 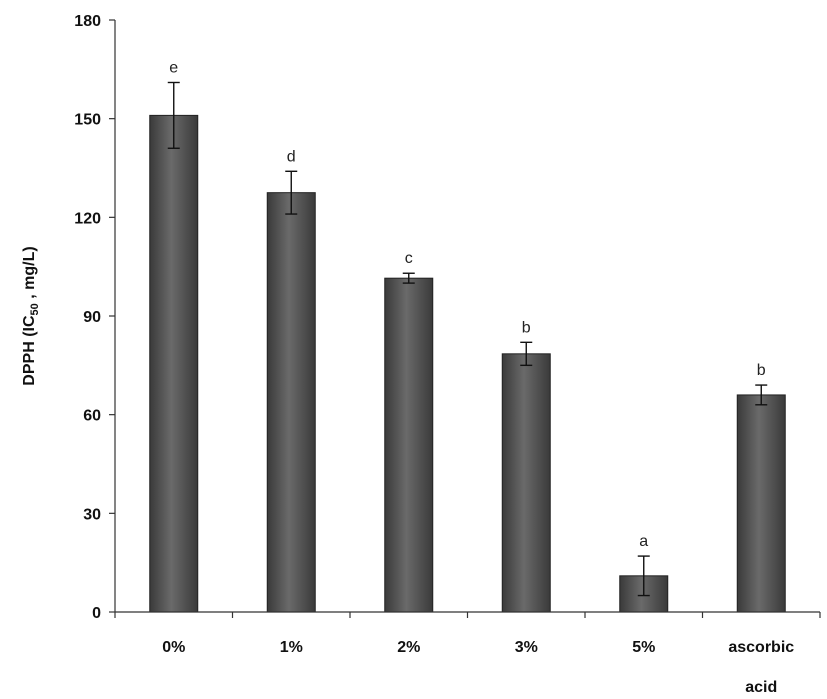 I want to click on x-tick-label: 2%, so click(x=408, y=647).